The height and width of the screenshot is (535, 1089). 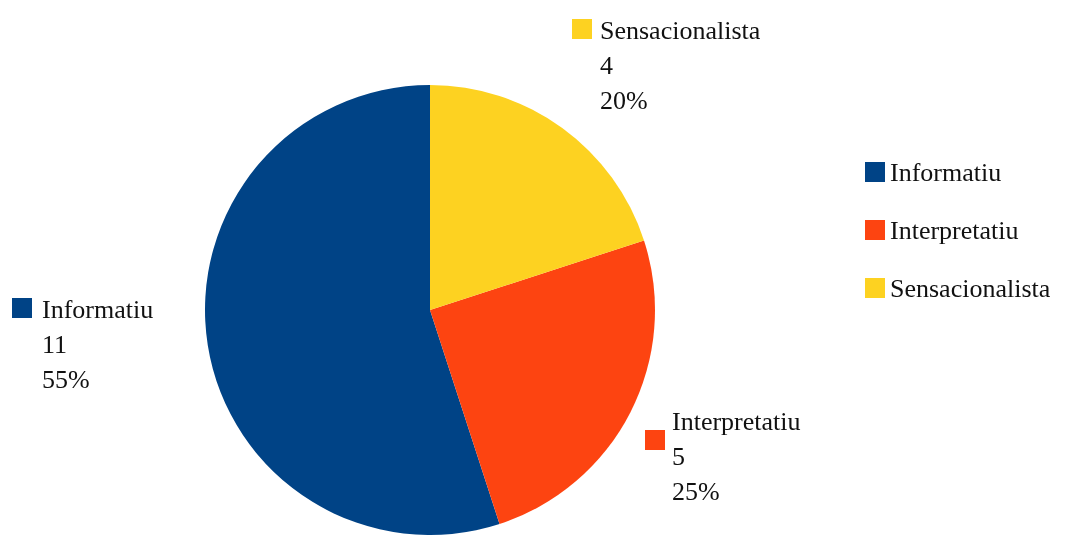 I want to click on category-label: Informatiu, so click(x=946, y=172).